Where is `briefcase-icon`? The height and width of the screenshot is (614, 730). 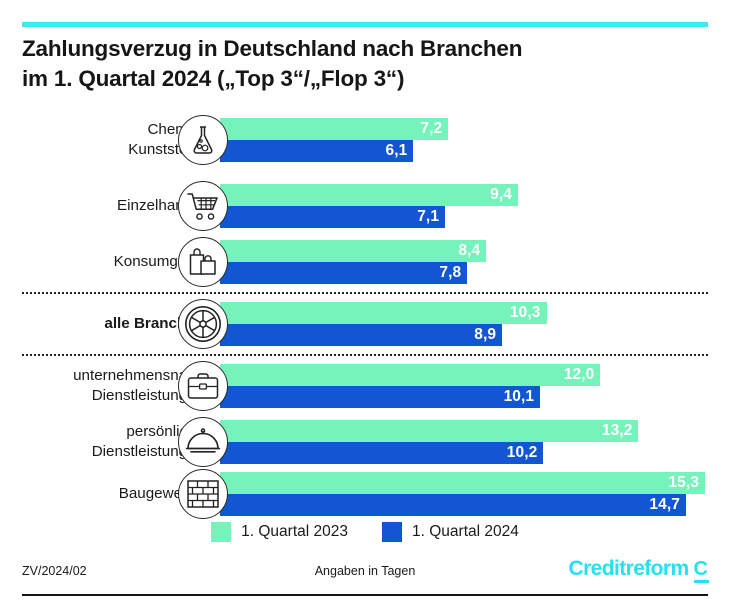 briefcase-icon is located at coordinates (203, 386).